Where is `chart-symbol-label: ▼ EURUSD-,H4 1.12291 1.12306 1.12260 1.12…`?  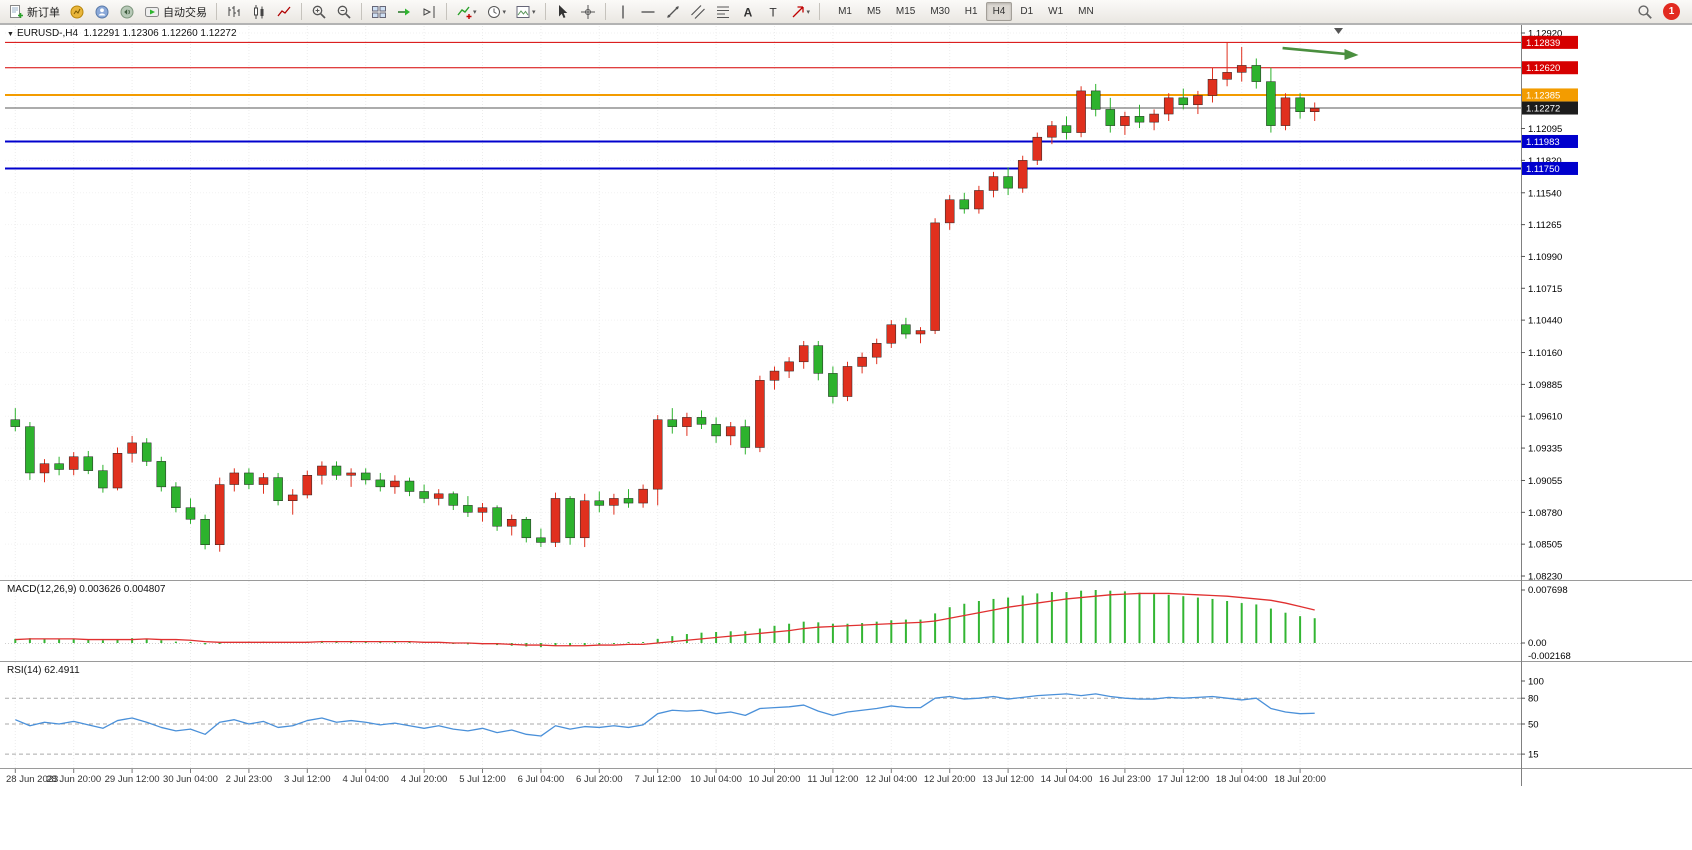
chart-symbol-label: ▼ EURUSD-,H4 1.12291 1.12306 1.12260 1.12… is located at coordinates (122, 33).